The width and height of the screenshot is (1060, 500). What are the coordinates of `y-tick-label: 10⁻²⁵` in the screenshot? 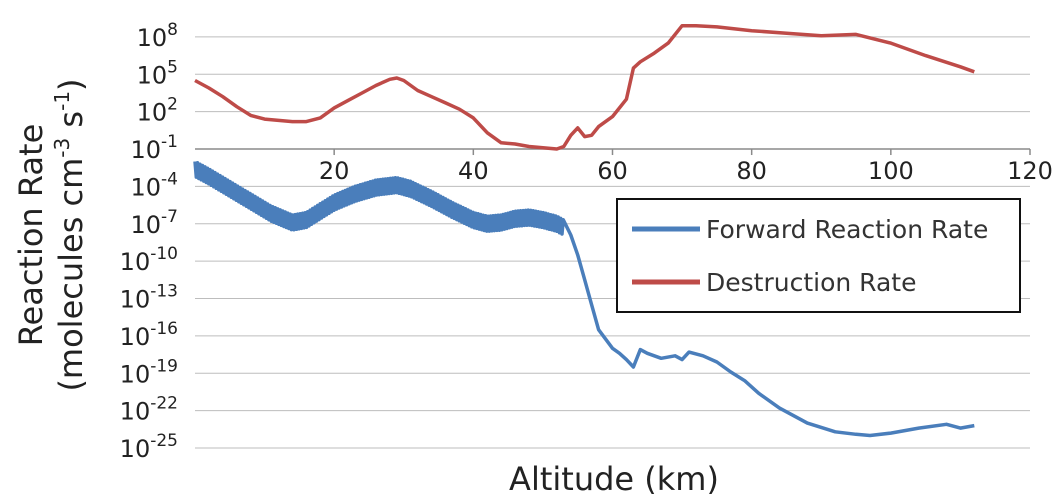 It's located at (149, 447).